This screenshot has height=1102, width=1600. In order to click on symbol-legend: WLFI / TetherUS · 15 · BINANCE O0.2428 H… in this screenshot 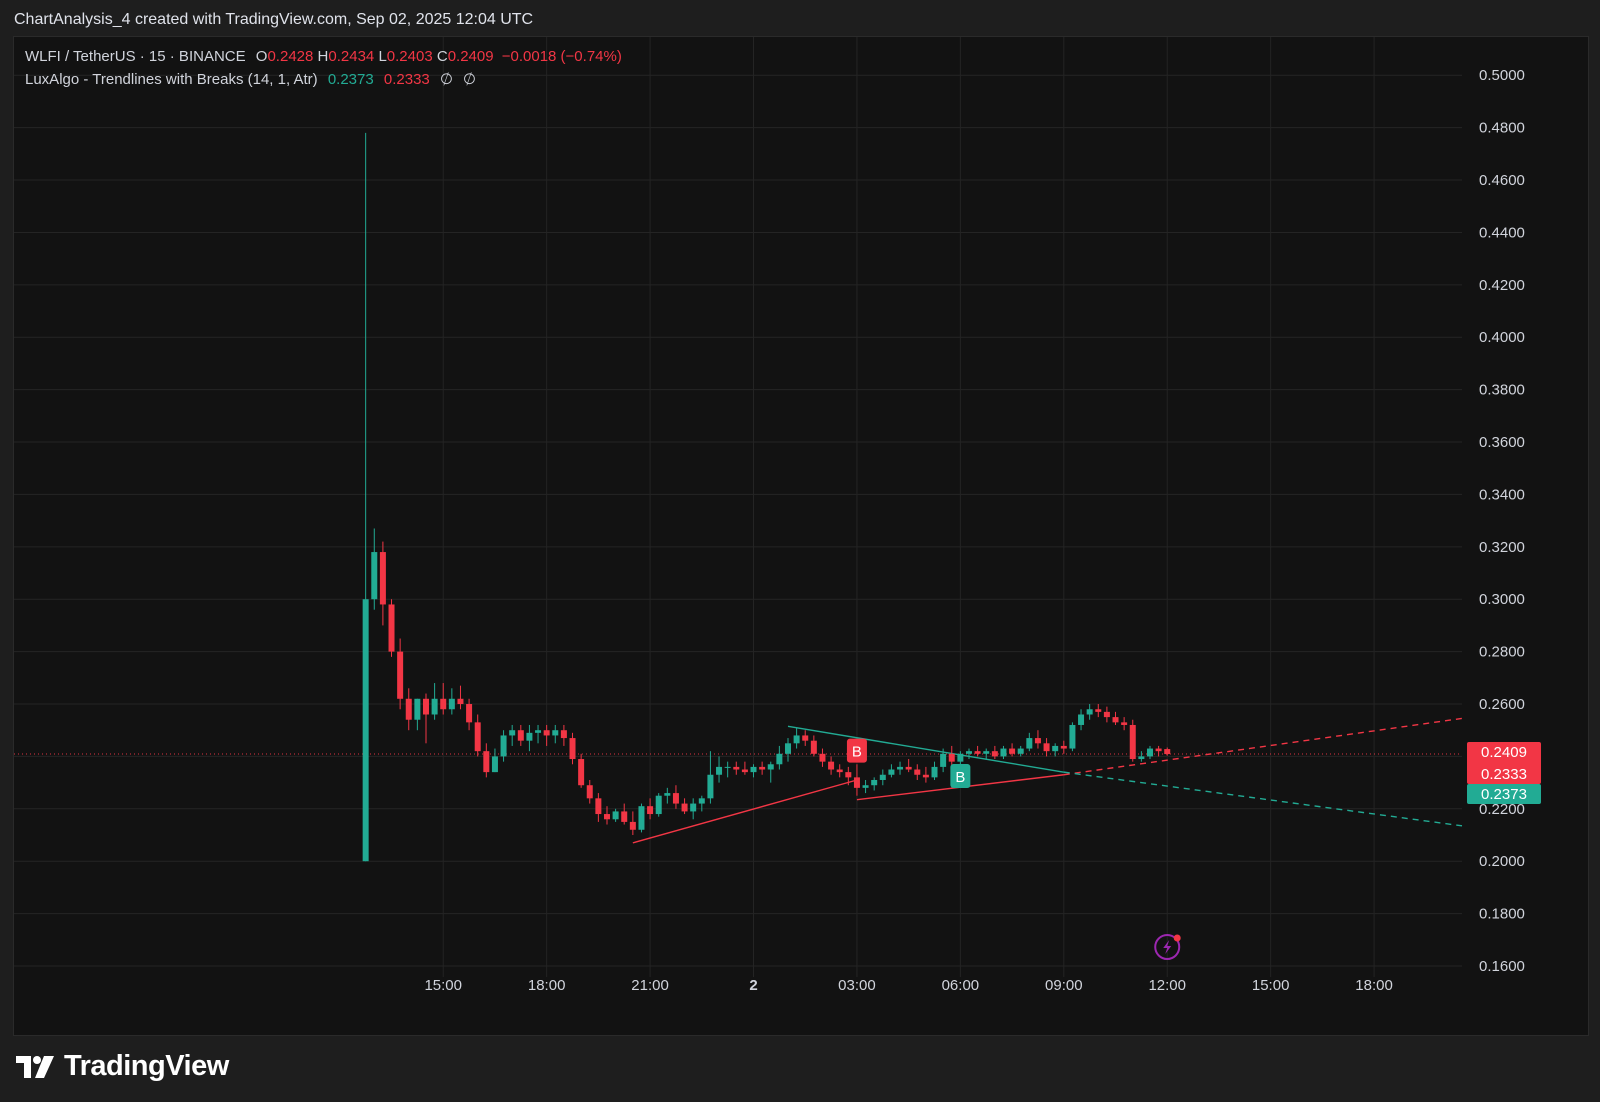, I will do `click(323, 56)`.